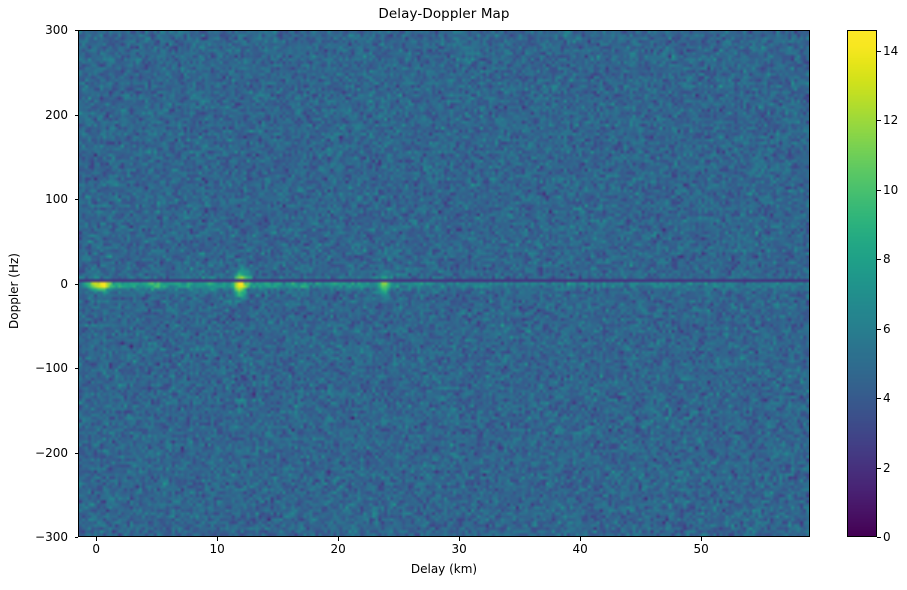 The image size is (907, 590). I want to click on colorbar-tick-label: 10, so click(891, 189).